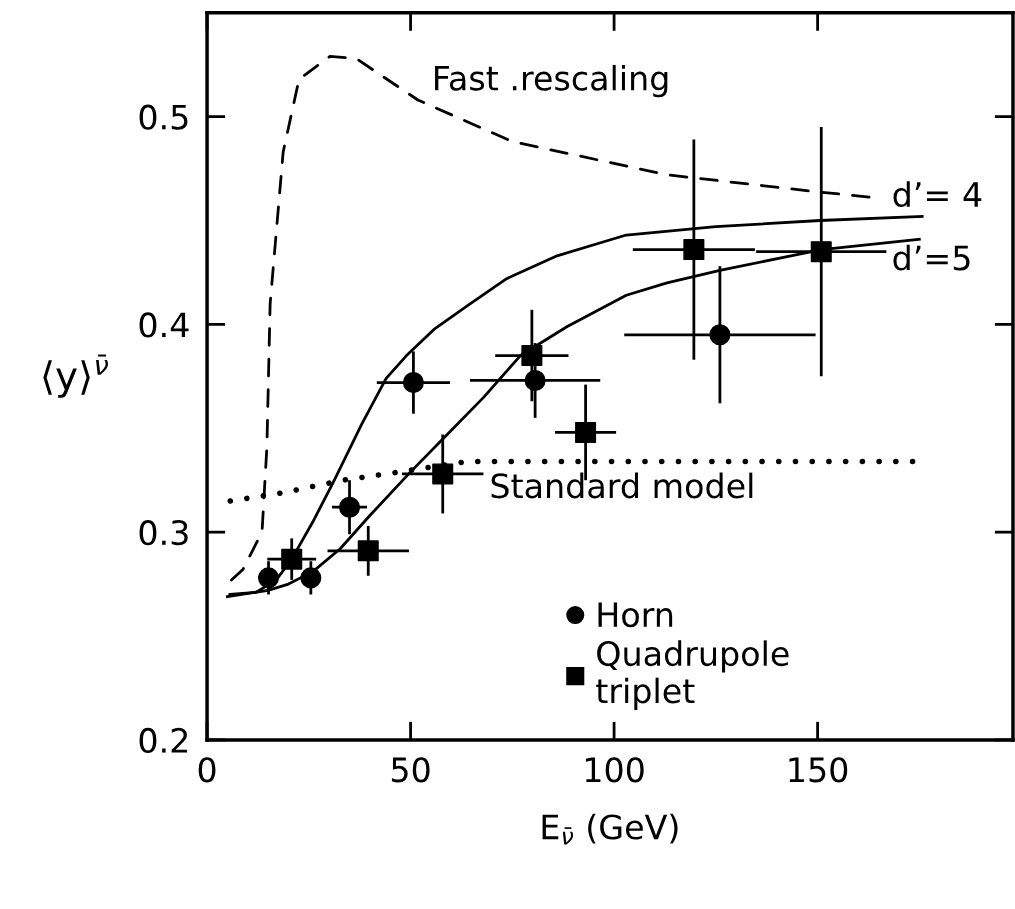  Describe the element at coordinates (937, 194) in the screenshot. I see `series-label: d’= 4` at that location.